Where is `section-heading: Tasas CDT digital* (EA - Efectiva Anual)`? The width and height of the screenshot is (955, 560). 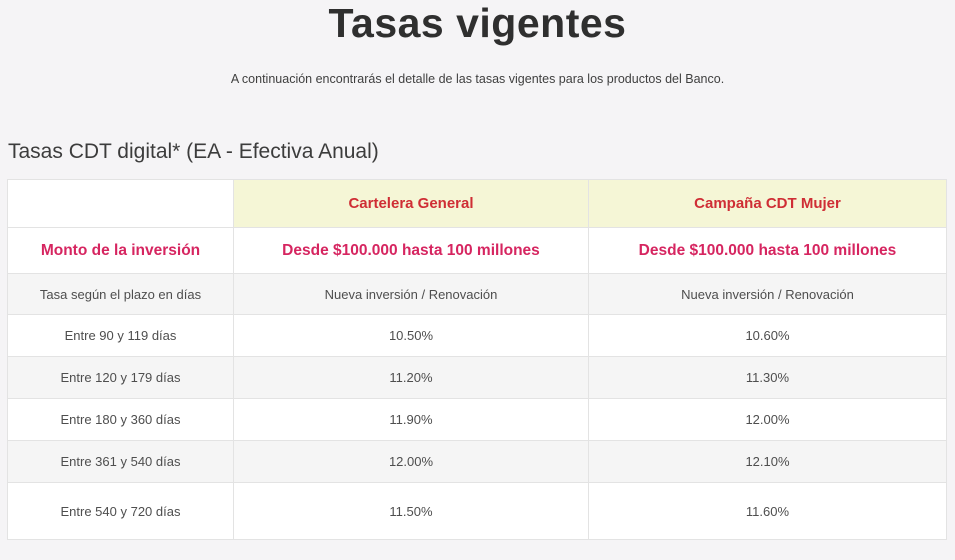 section-heading: Tasas CDT digital* (EA - Efectiva Anual) is located at coordinates (193, 151).